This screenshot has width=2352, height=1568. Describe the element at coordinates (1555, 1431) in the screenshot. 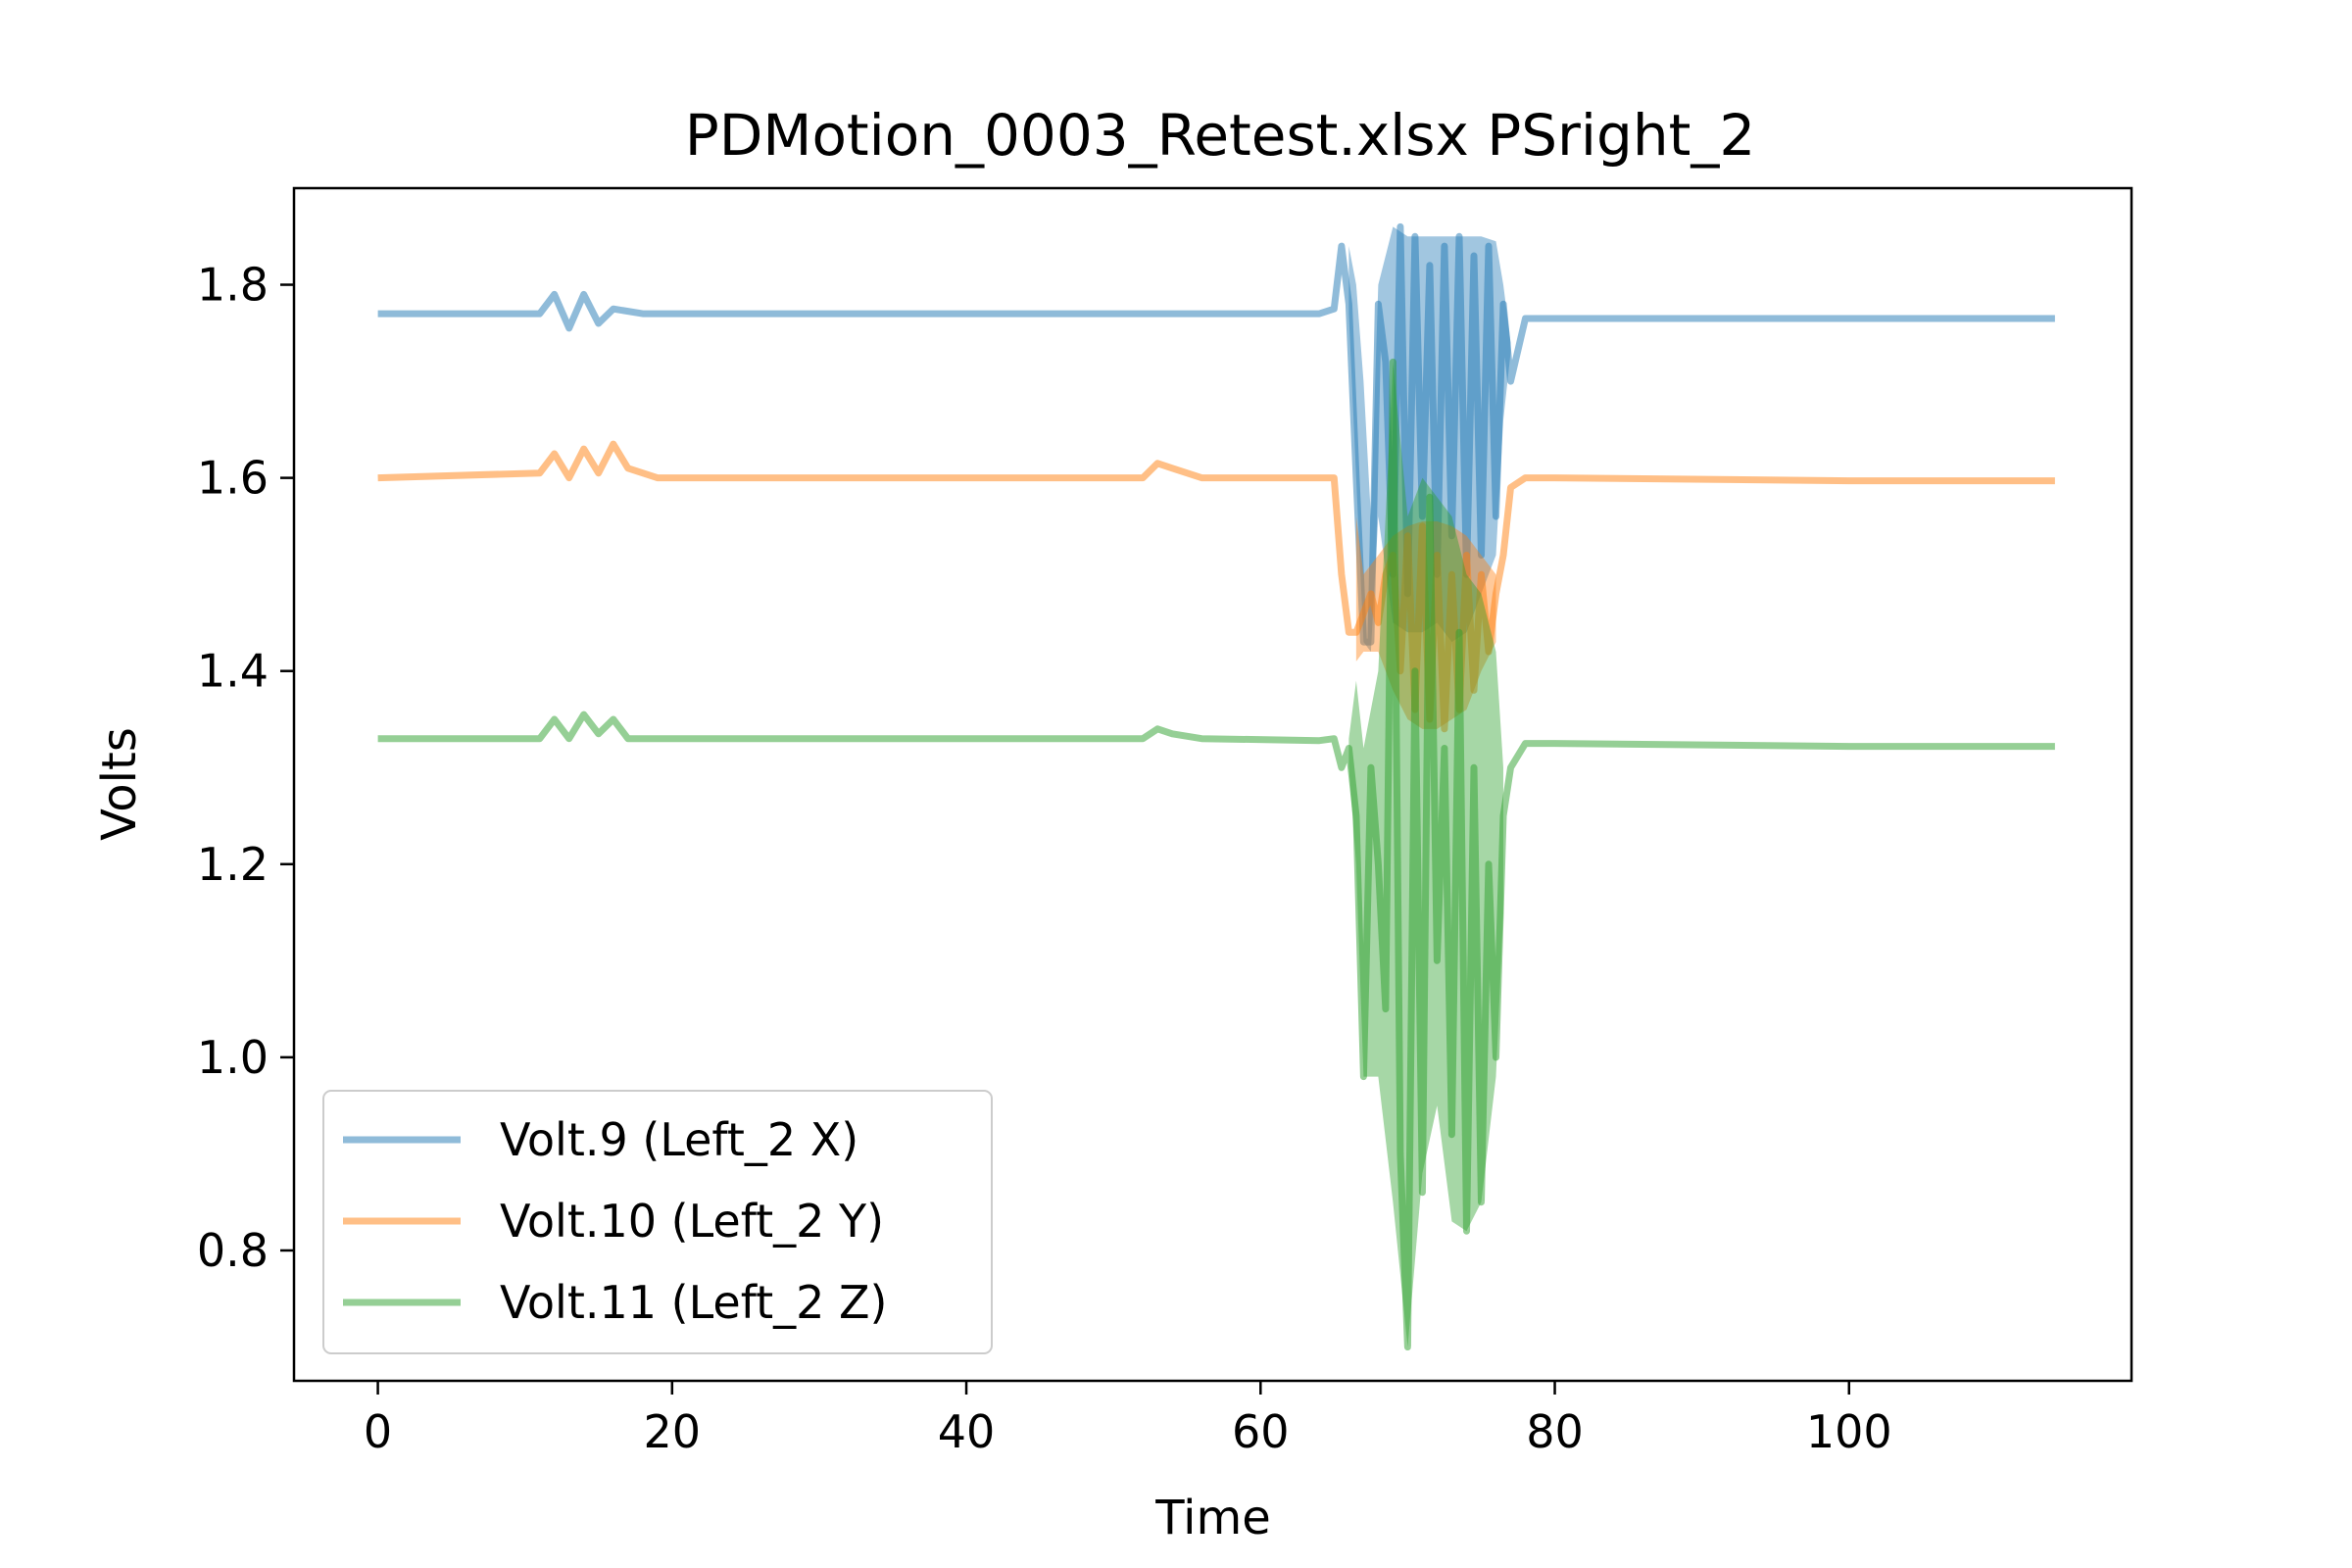

I see `x-tick-label: 80` at that location.